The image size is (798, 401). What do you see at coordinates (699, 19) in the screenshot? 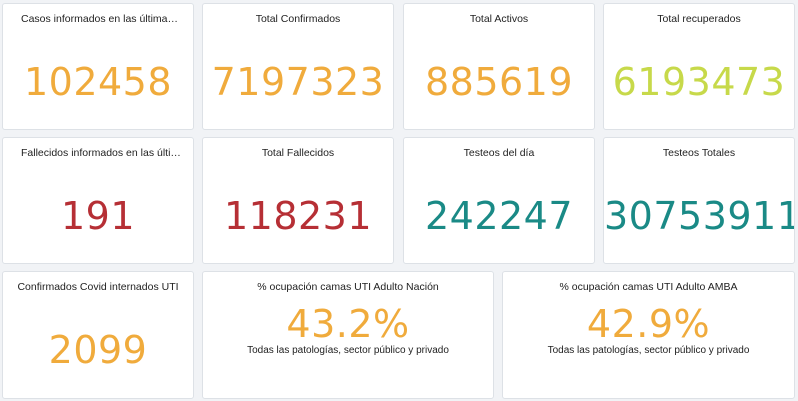
I see `card-title: Total recuperados` at bounding box center [699, 19].